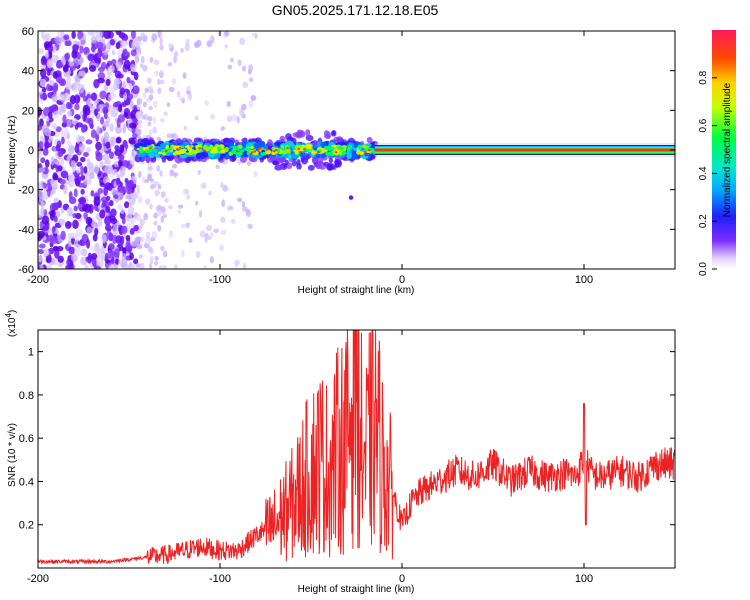 The image size is (750, 600). What do you see at coordinates (11, 323) in the screenshot?
I see `snr-scale-label: (x104)` at bounding box center [11, 323].